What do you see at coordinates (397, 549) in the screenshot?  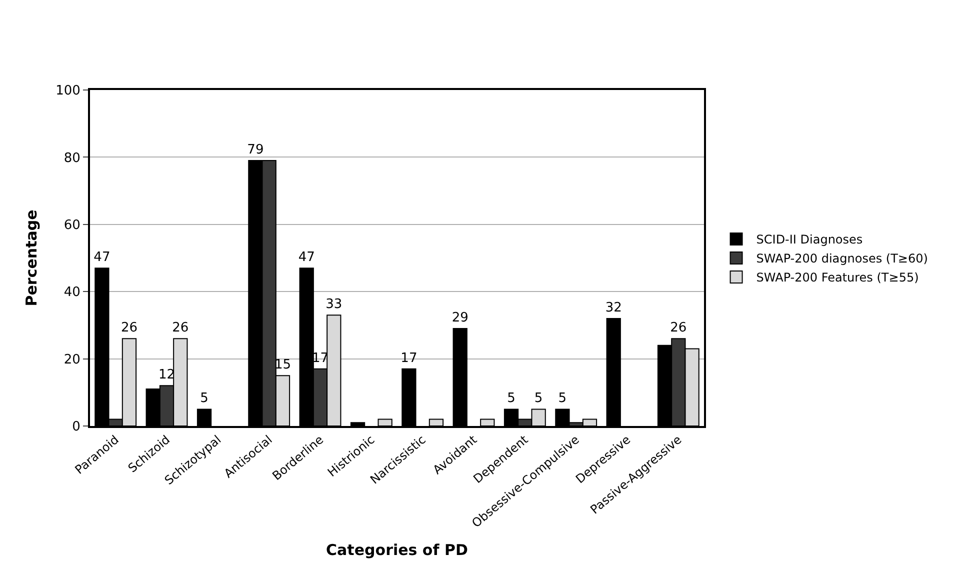 I see `x-axis-title: Categories of PD` at bounding box center [397, 549].